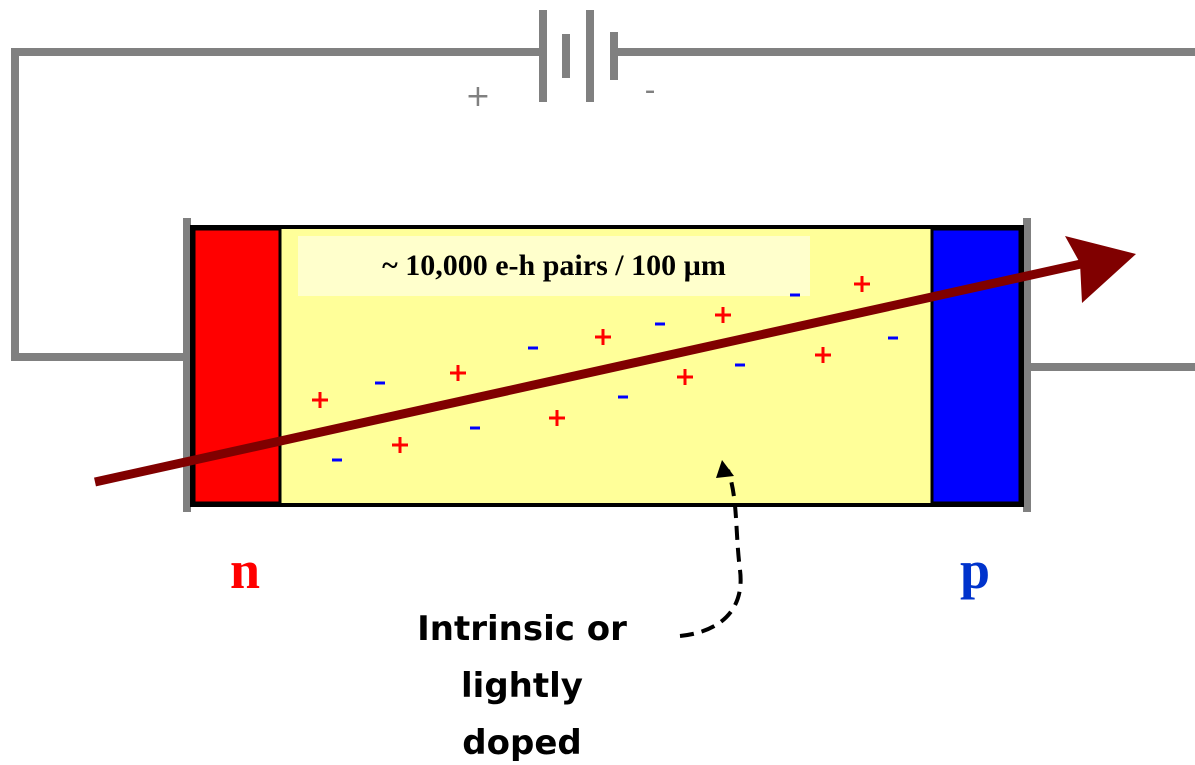 This screenshot has width=1195, height=765. What do you see at coordinates (975, 570) in the screenshot?
I see `p-label: p` at bounding box center [975, 570].